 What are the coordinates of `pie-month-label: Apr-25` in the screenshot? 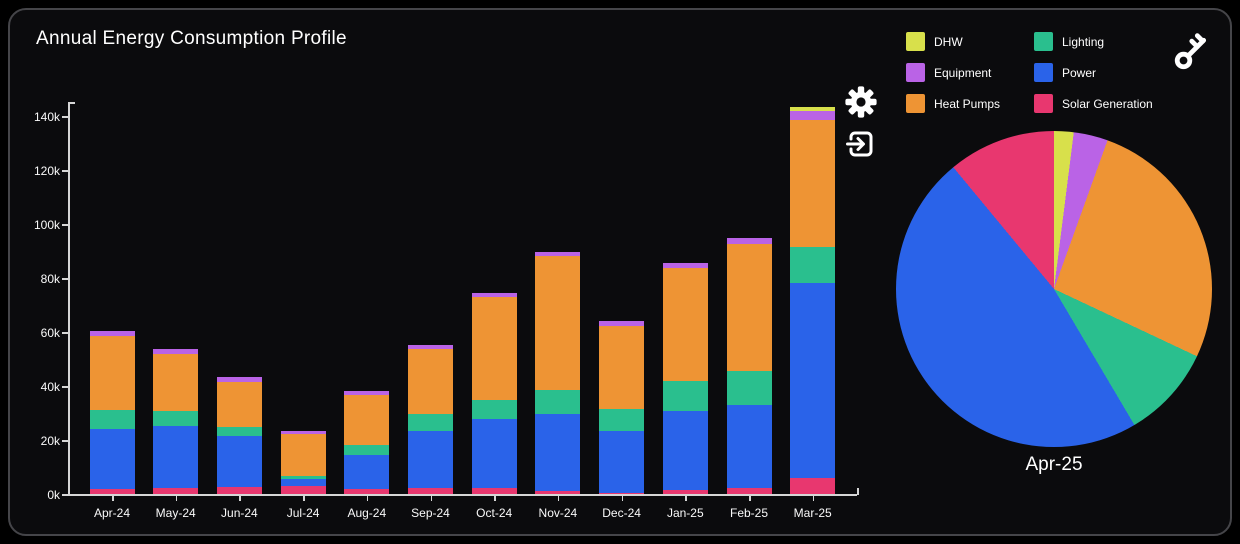 It's located at (1054, 464).